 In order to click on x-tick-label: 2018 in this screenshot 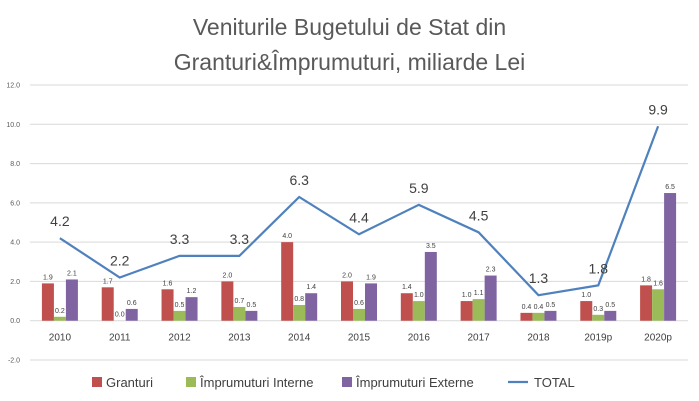, I will do `click(538, 338)`.